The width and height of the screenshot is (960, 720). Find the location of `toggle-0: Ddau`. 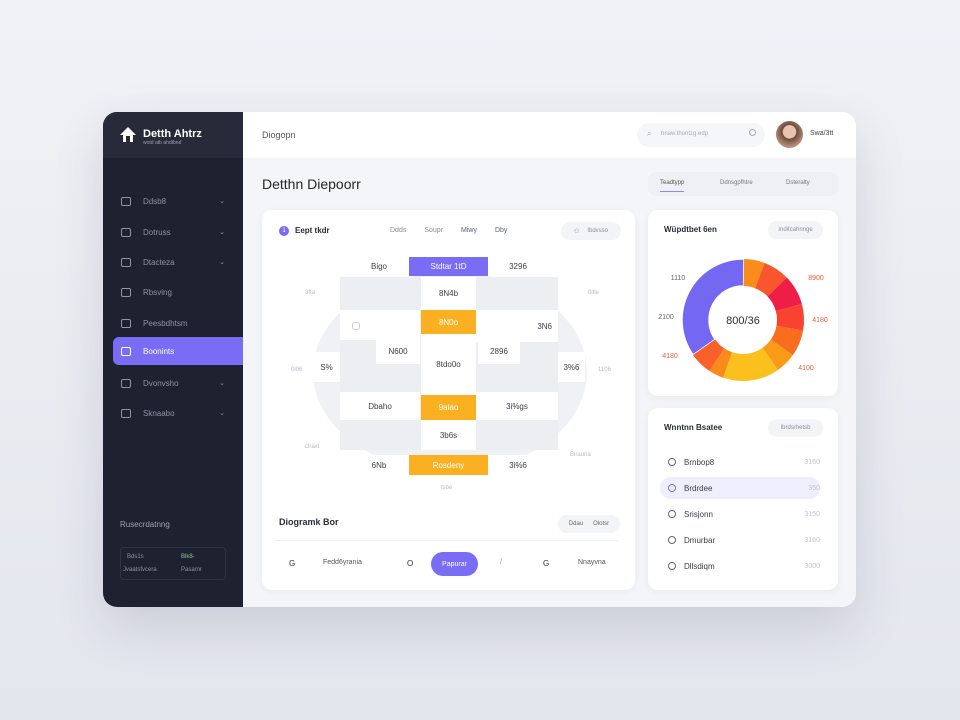

toggle-0: Ddau is located at coordinates (576, 524).